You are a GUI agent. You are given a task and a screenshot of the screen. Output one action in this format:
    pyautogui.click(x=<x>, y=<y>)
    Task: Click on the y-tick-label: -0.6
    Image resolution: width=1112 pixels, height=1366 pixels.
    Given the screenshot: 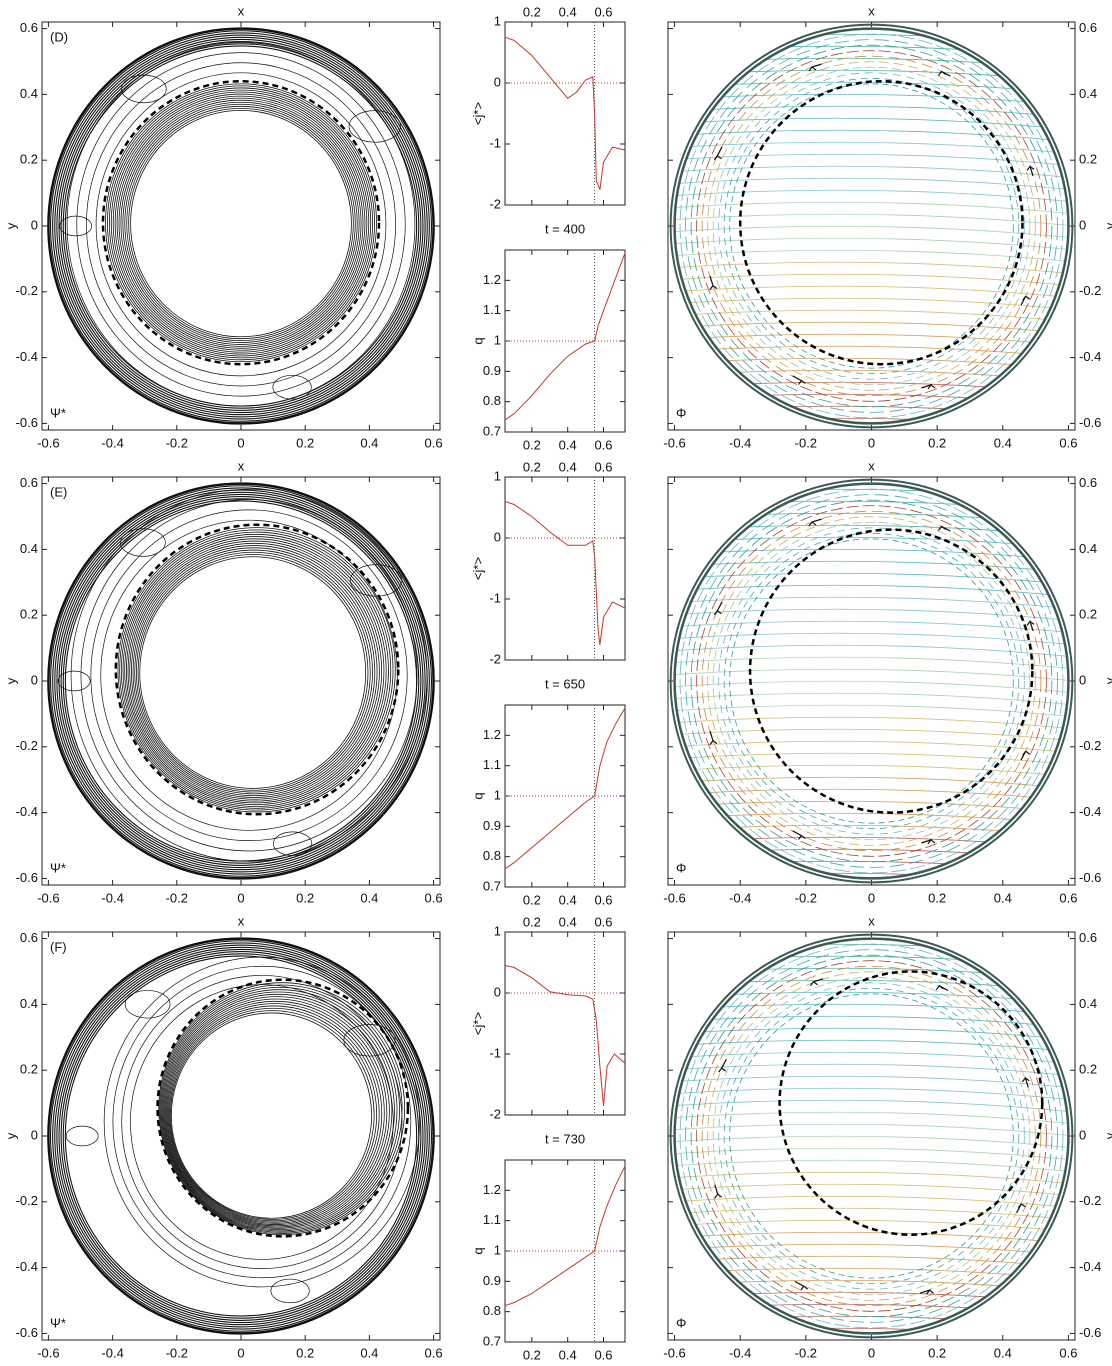 What is the action you would take?
    pyautogui.click(x=27, y=422)
    